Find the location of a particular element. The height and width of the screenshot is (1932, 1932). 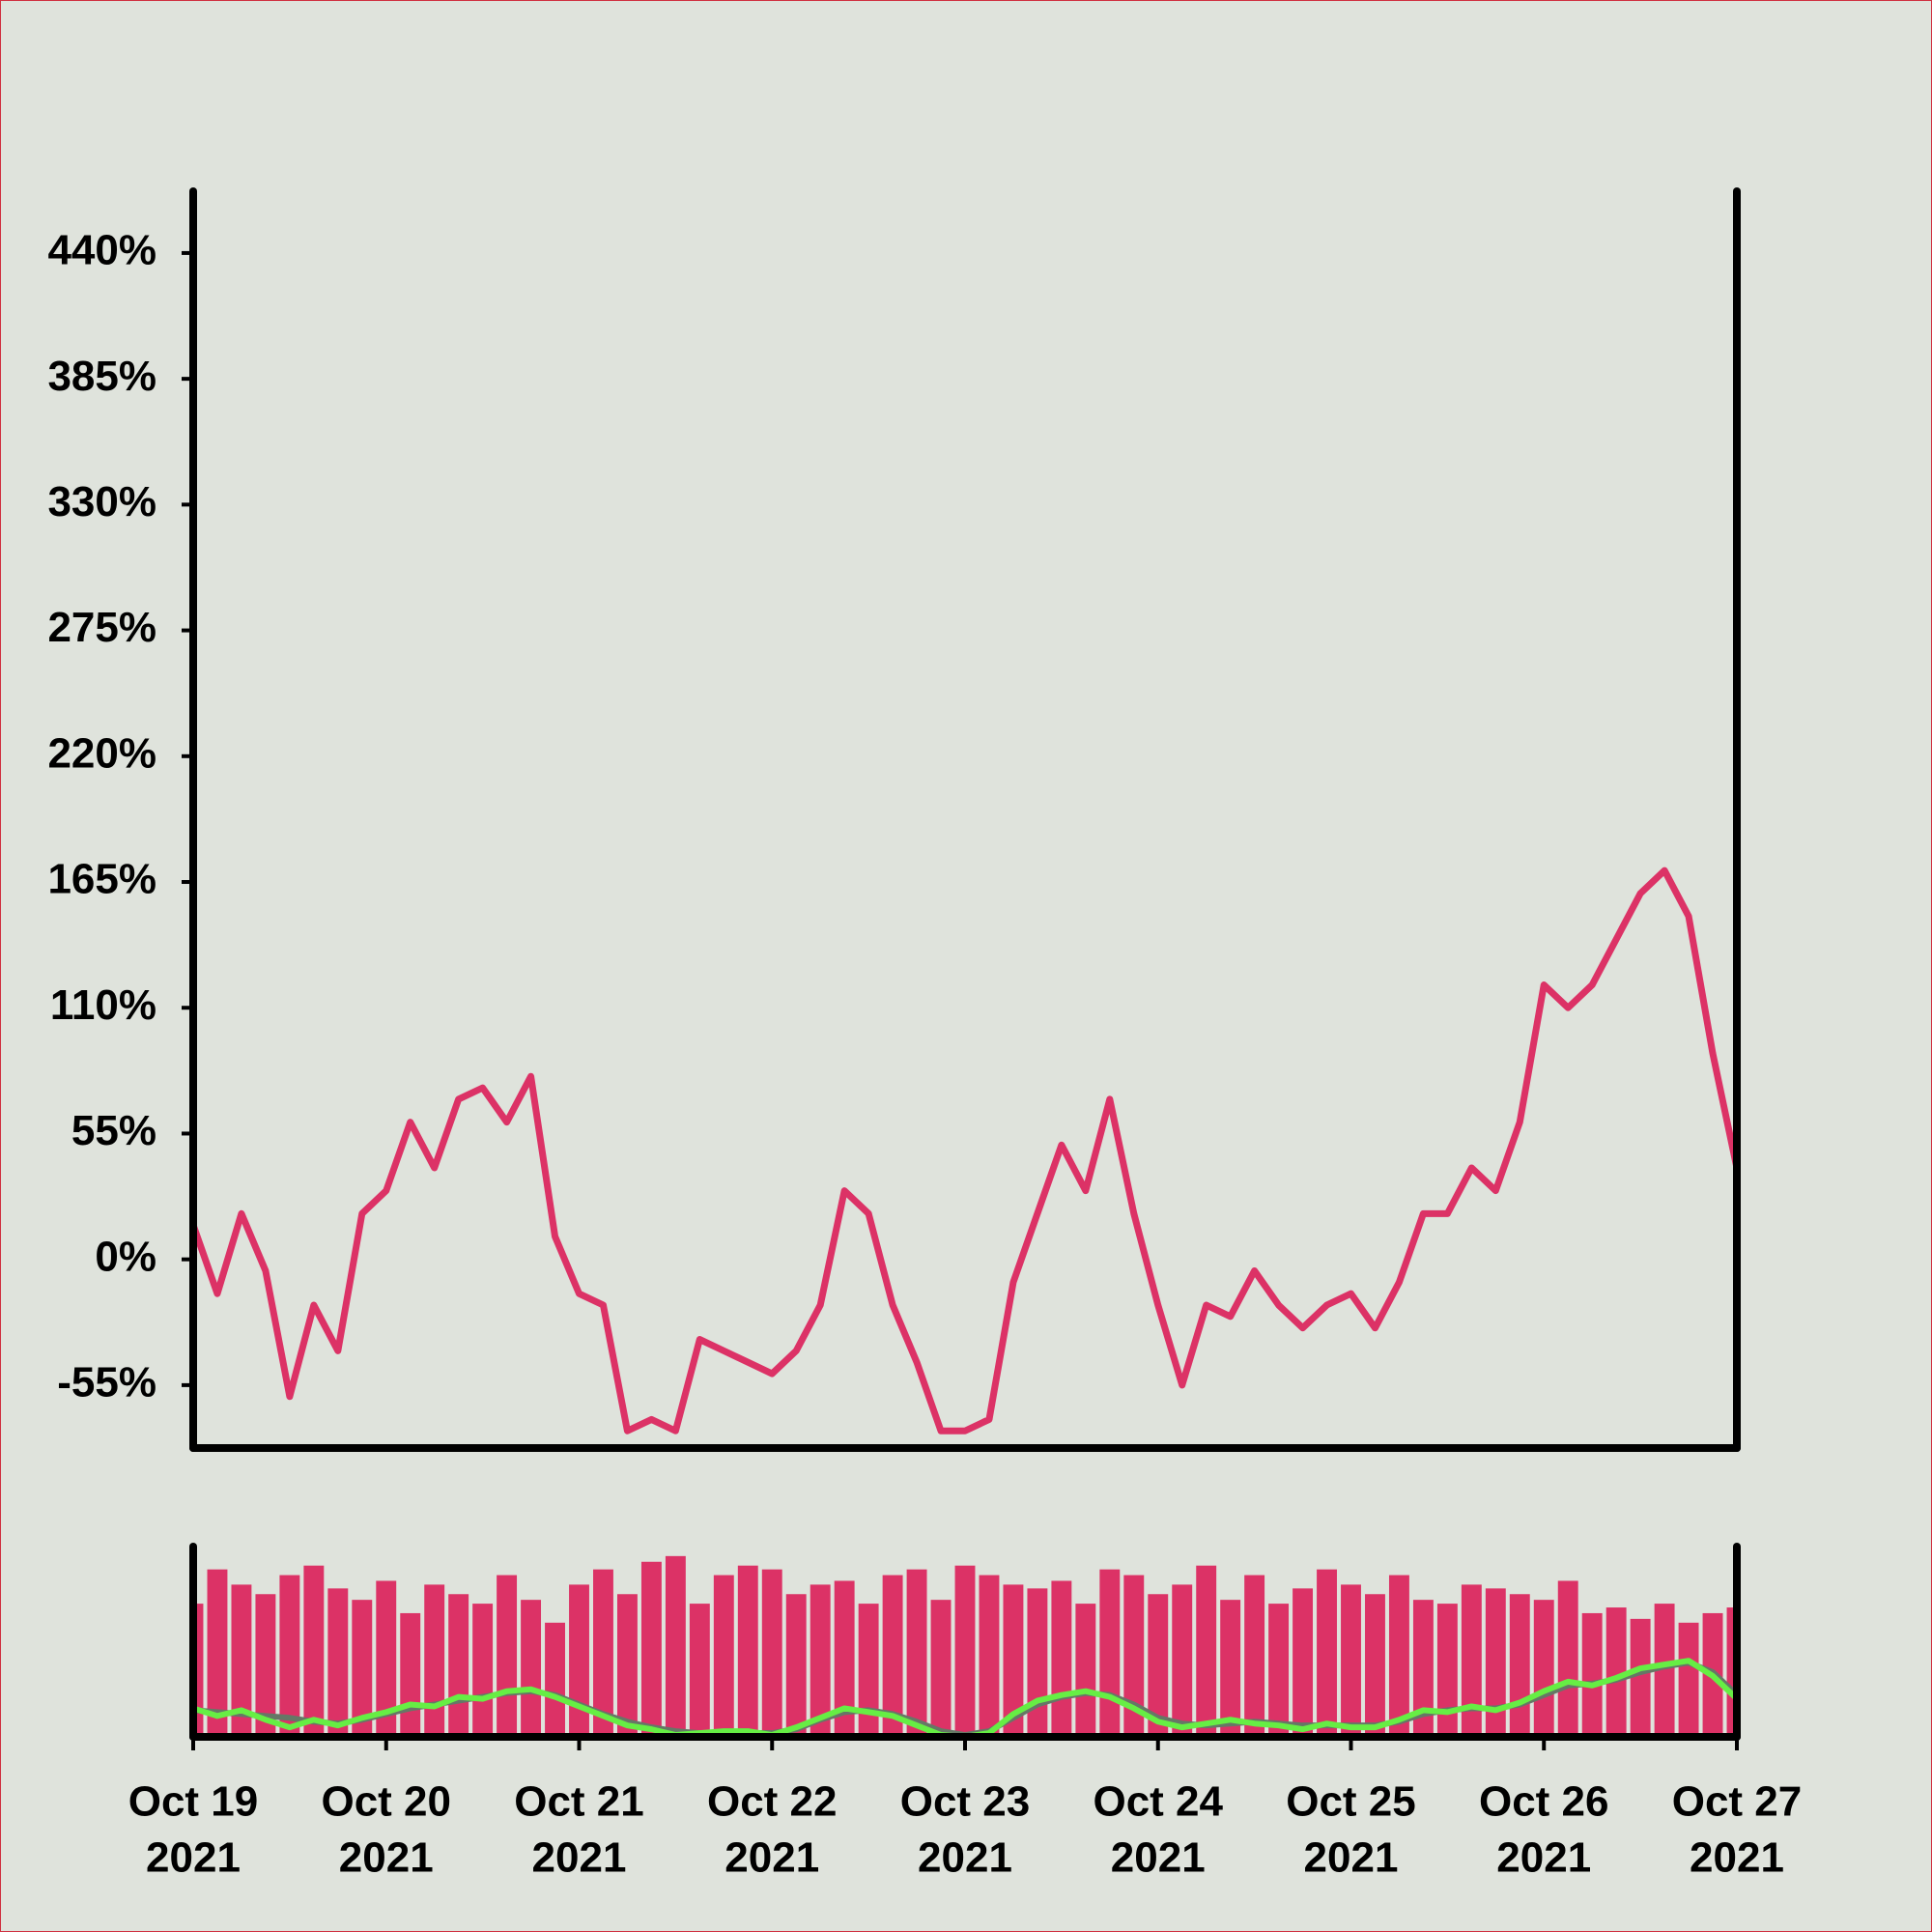

x-tick-label: Oct 24 is located at coordinates (1158, 1802).